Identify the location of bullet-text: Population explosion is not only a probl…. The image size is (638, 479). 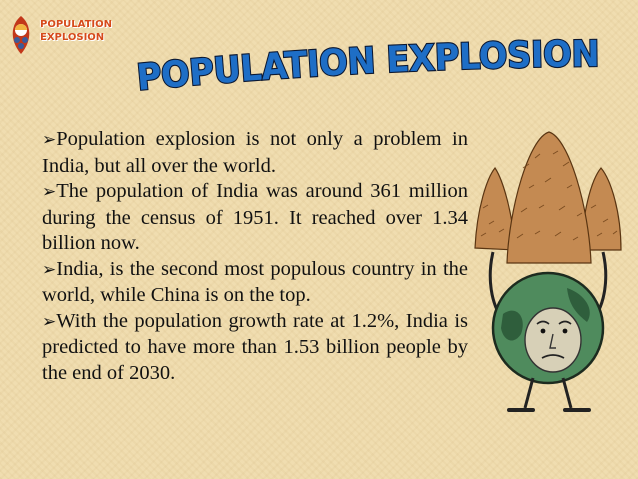
(255, 152).